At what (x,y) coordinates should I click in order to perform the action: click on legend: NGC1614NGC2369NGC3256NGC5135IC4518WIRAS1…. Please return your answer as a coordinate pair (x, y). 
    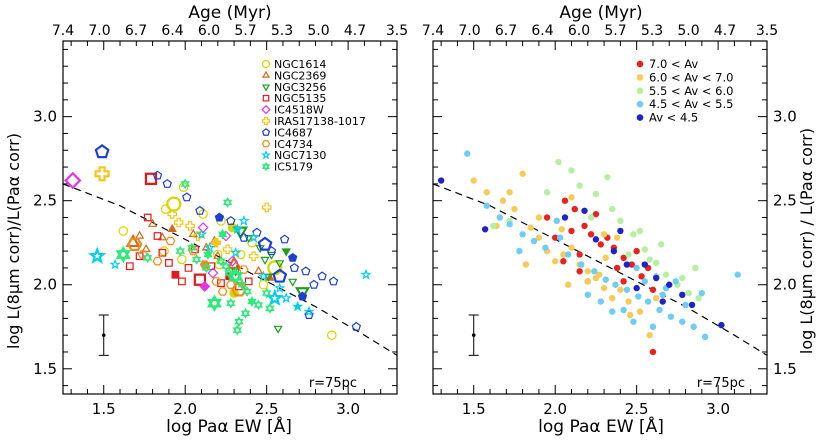
    Looking at the image, I should click on (313, 116).